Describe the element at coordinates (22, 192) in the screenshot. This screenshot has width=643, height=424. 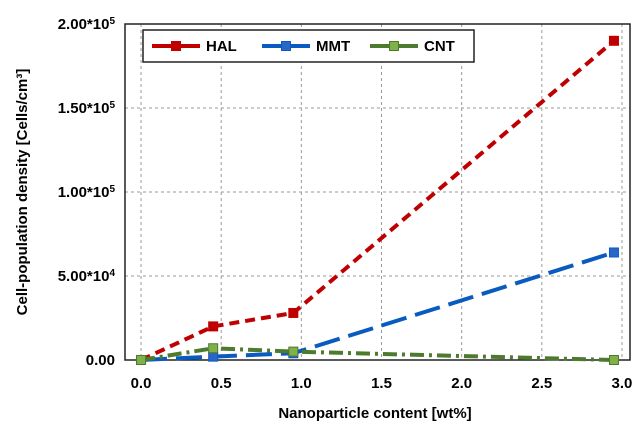
I see `y-axis-title: Cell-population density [Cells/cm³]` at that location.